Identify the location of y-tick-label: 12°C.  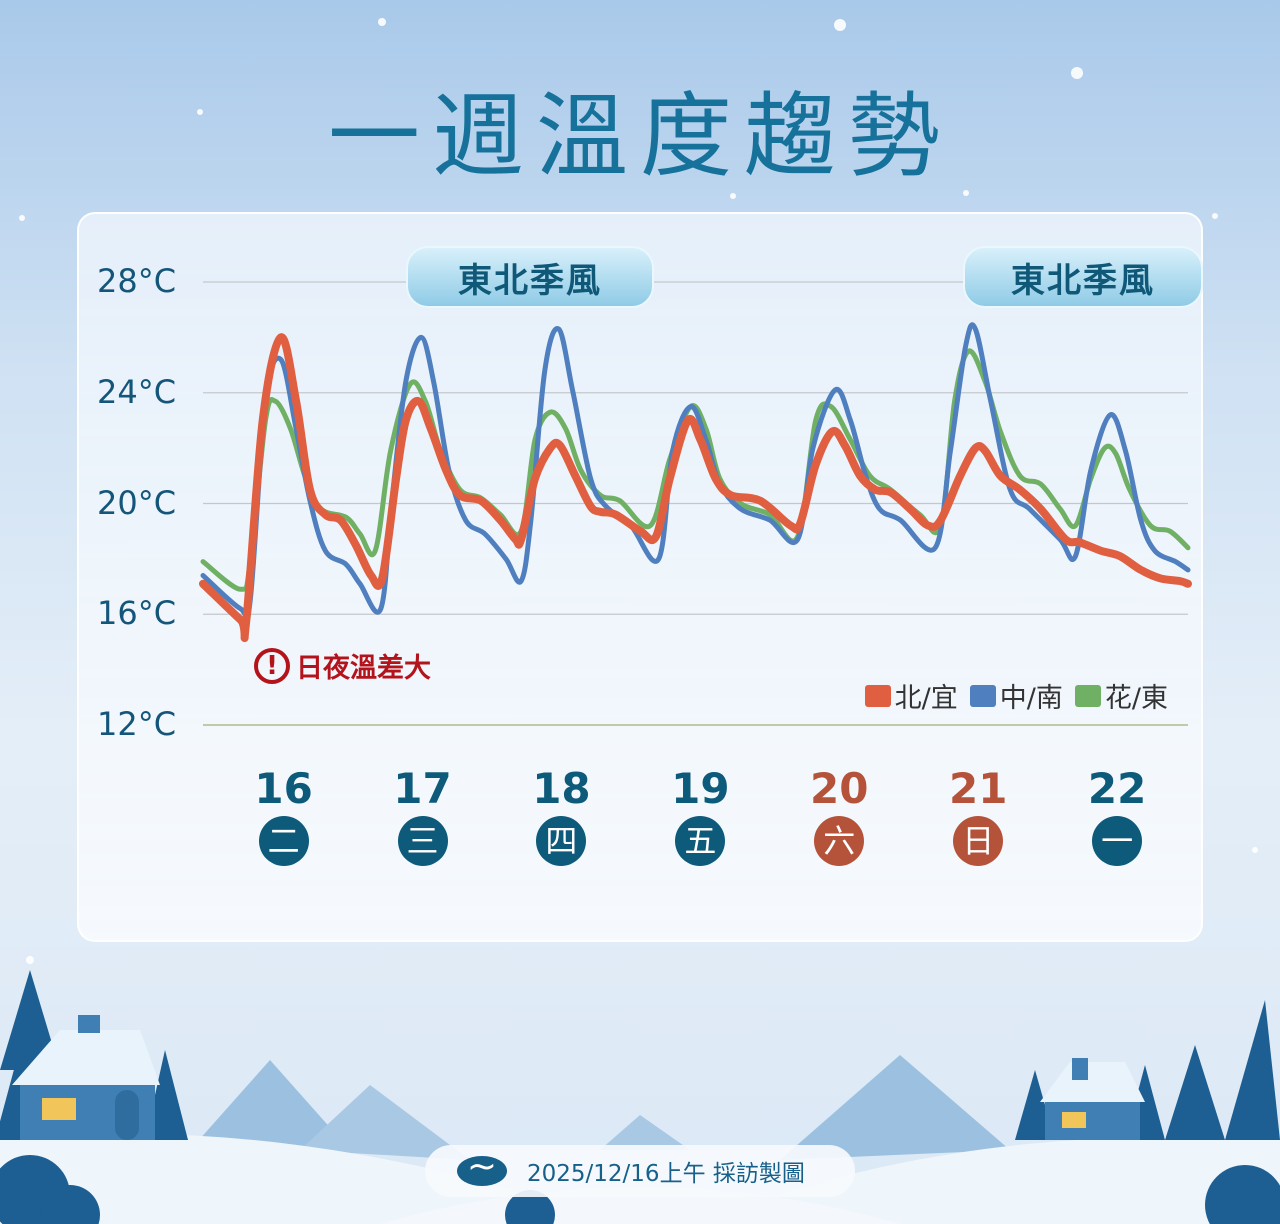
(137, 724).